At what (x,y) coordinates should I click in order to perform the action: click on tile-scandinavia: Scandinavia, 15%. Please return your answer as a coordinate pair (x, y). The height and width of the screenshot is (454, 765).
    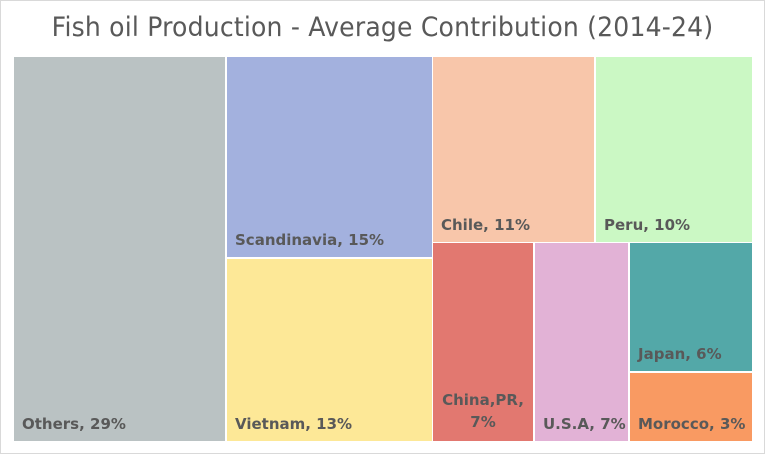
    Looking at the image, I should click on (329, 157).